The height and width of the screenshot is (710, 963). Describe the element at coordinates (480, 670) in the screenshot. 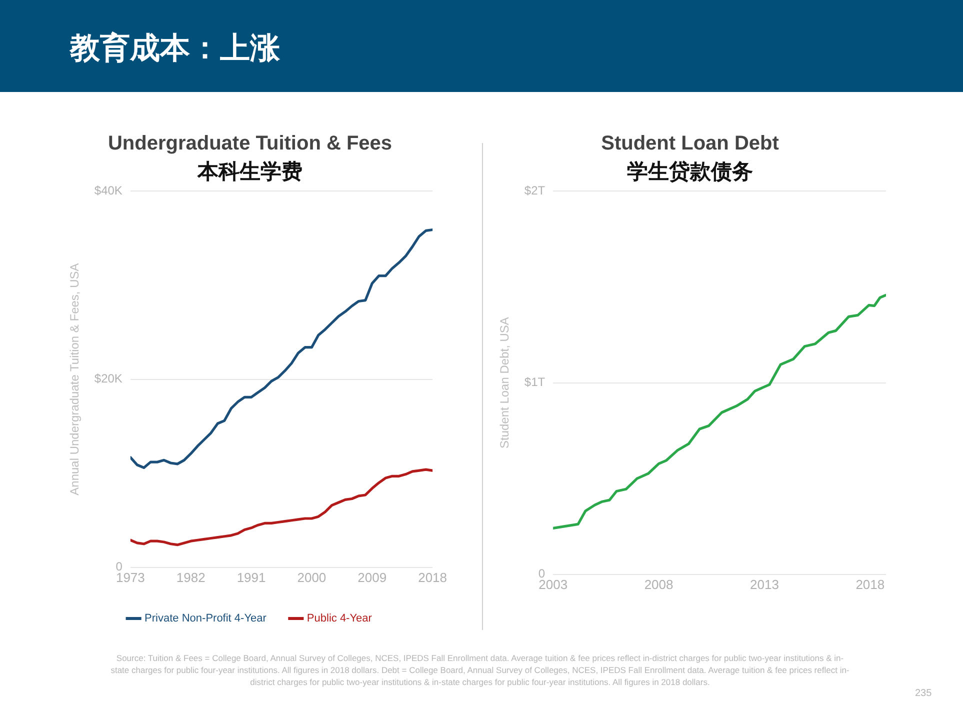

I see `source-note: Source: Tuition & Fees = College Board, Annual Survey of Colleges, NCES, IPEDS Fall Enrollment data. Average tuition & fee prices reflect in-district charges for public two-year institutions & in-state charges for public four-year institutions. All figures in 2018 dollars. Debt = College Board, Annual Survey of Colleges, NCES, IPEDS Fall Enrollment data. Average tuition & fee prices reflect in-district charges for public two-year institutions & in-state charges for public four-year institutions. All figures in 2018 dollars.` at that location.